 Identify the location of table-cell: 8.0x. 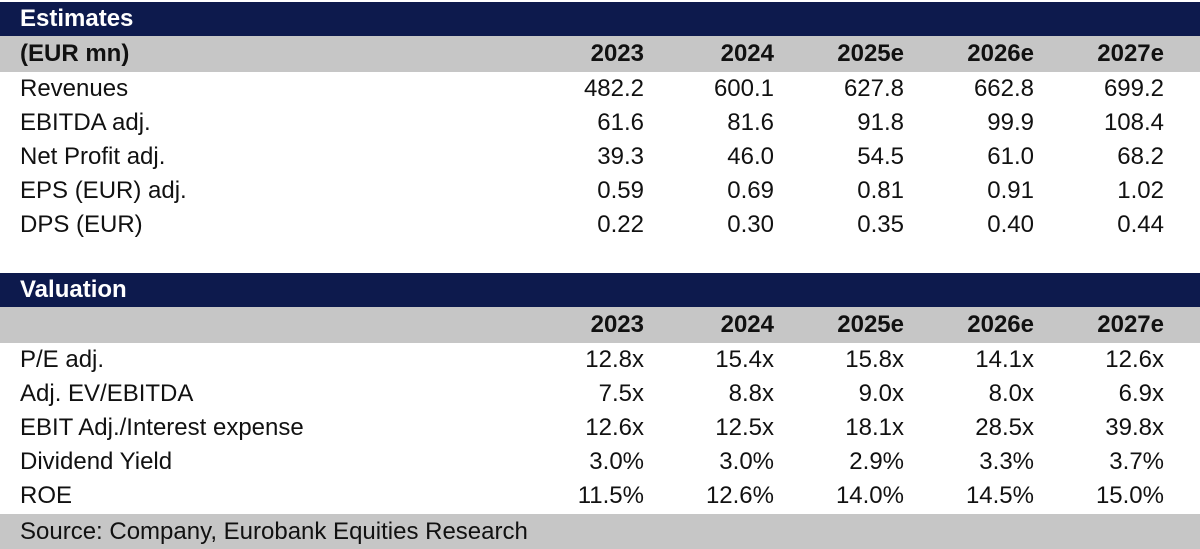
(1011, 393).